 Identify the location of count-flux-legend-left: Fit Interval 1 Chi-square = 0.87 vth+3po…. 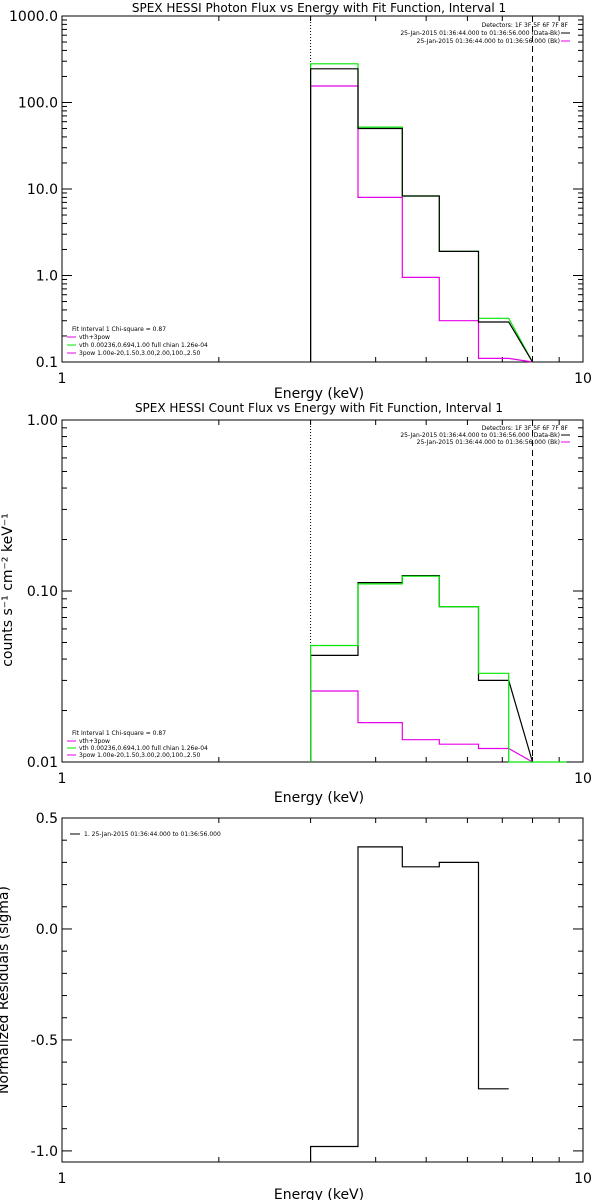
(137, 744).